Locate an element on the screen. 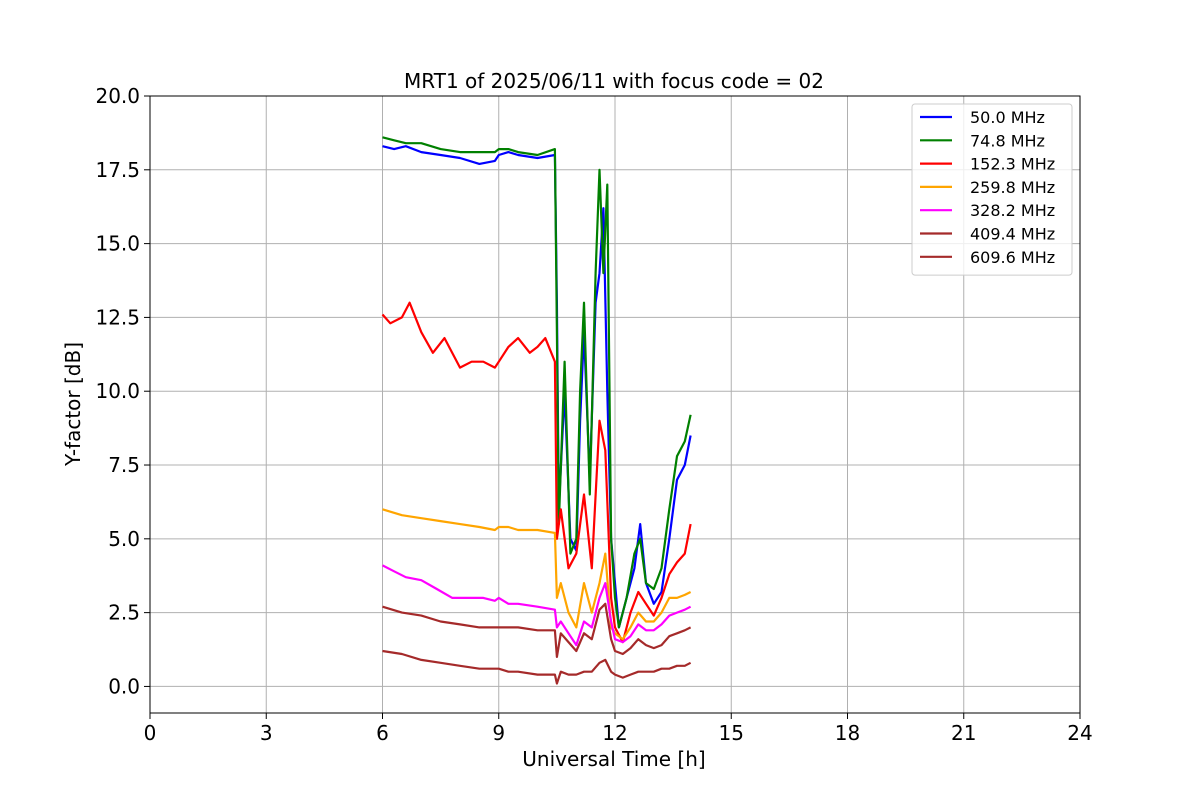  legend-label: 259.8 MHz is located at coordinates (1012, 187).